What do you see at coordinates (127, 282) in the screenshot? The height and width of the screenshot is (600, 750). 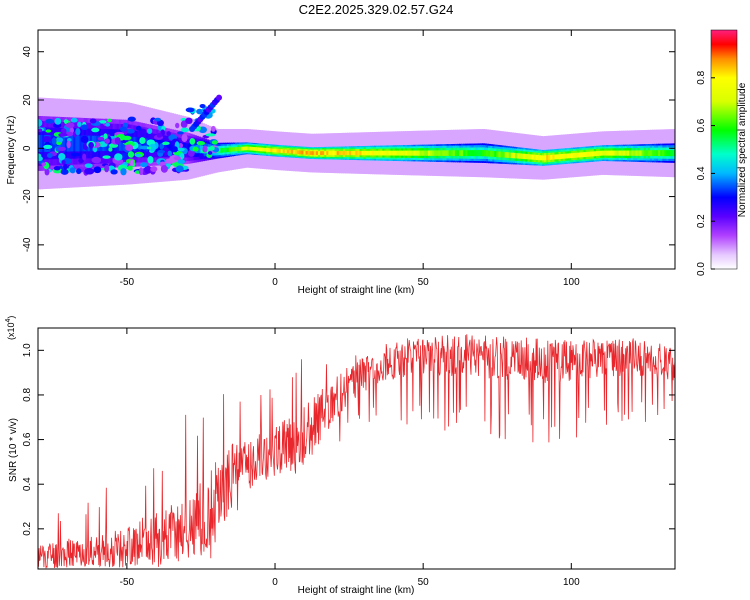 I see `heatmap-xtick-label: -50` at bounding box center [127, 282].